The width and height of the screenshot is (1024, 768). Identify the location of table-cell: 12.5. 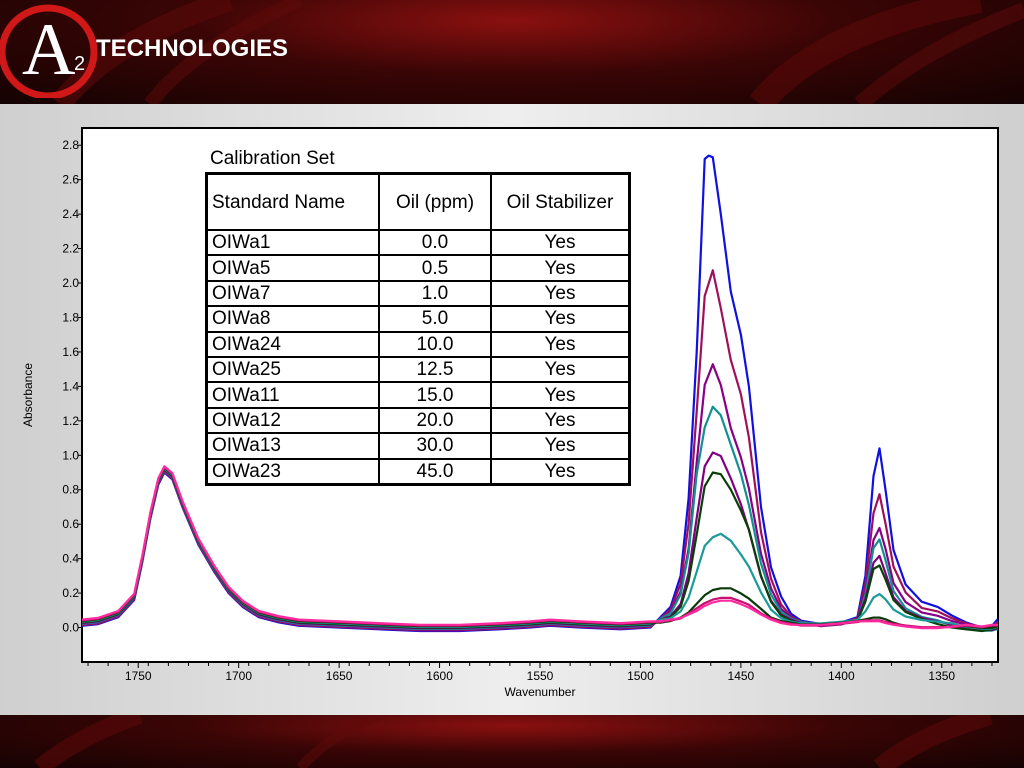
(435, 369).